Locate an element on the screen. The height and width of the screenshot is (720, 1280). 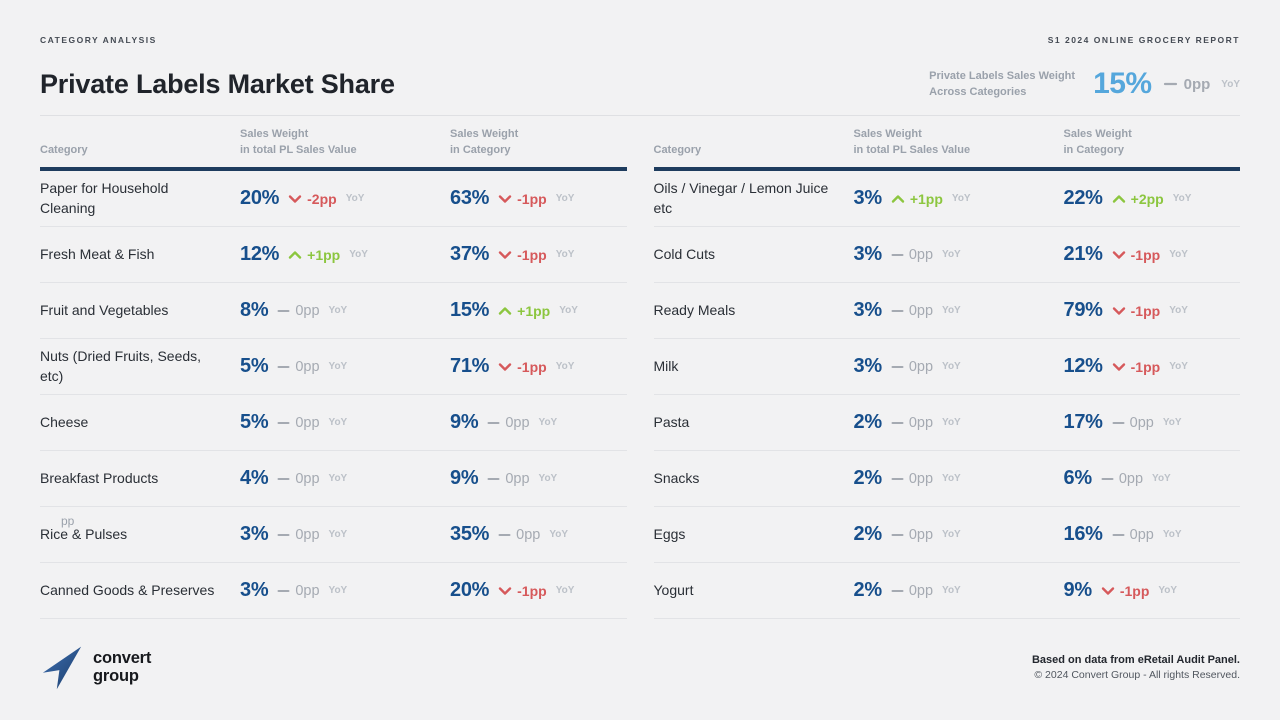
trend-up: +1pp is located at coordinates (917, 199).